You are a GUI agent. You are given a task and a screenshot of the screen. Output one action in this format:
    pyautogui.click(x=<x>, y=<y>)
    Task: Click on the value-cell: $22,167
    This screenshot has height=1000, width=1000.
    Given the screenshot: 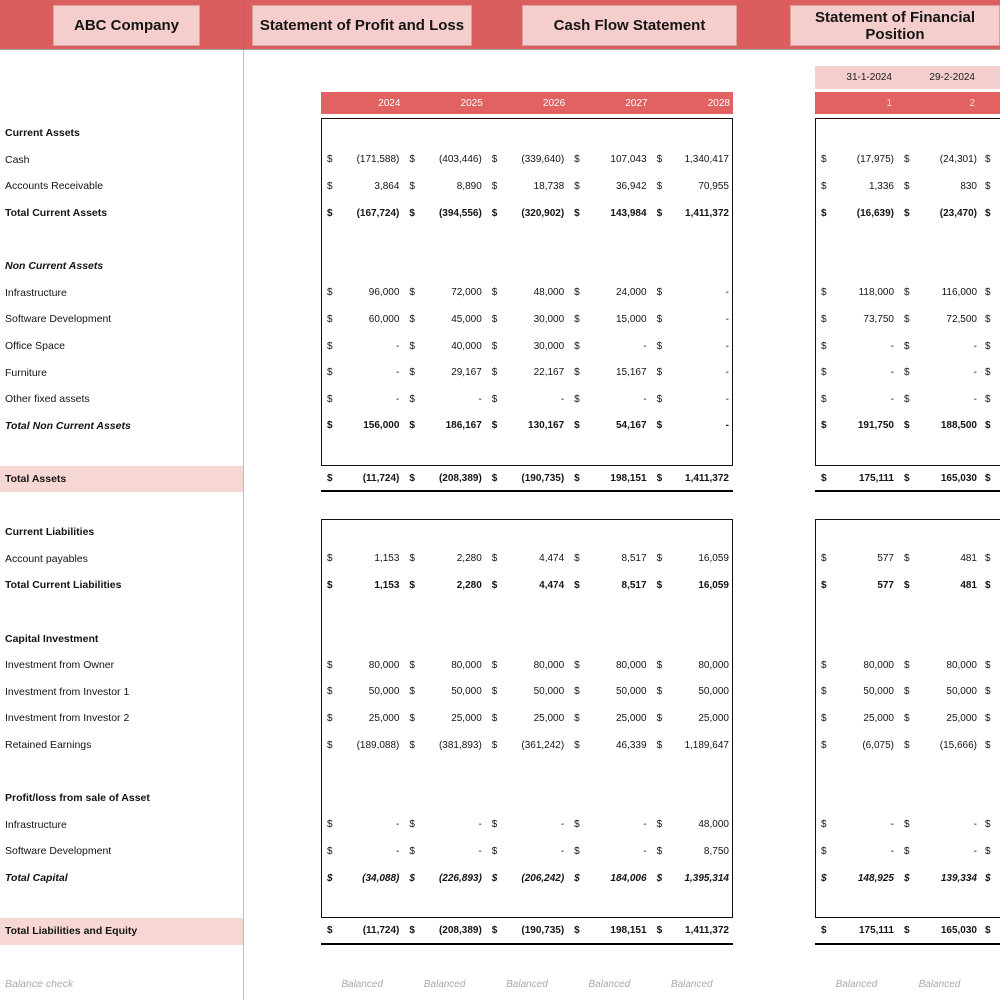 What is the action you would take?
    pyautogui.click(x=527, y=372)
    